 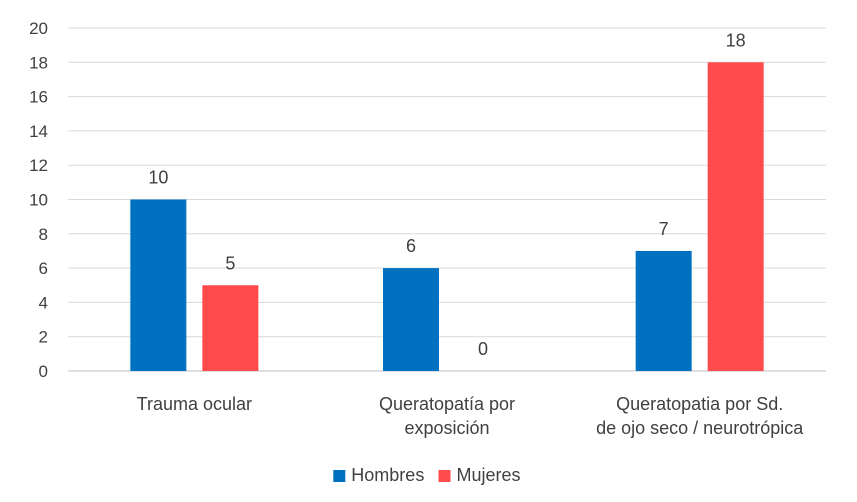 What do you see at coordinates (43, 234) in the screenshot?
I see `y-tick-label: 8` at bounding box center [43, 234].